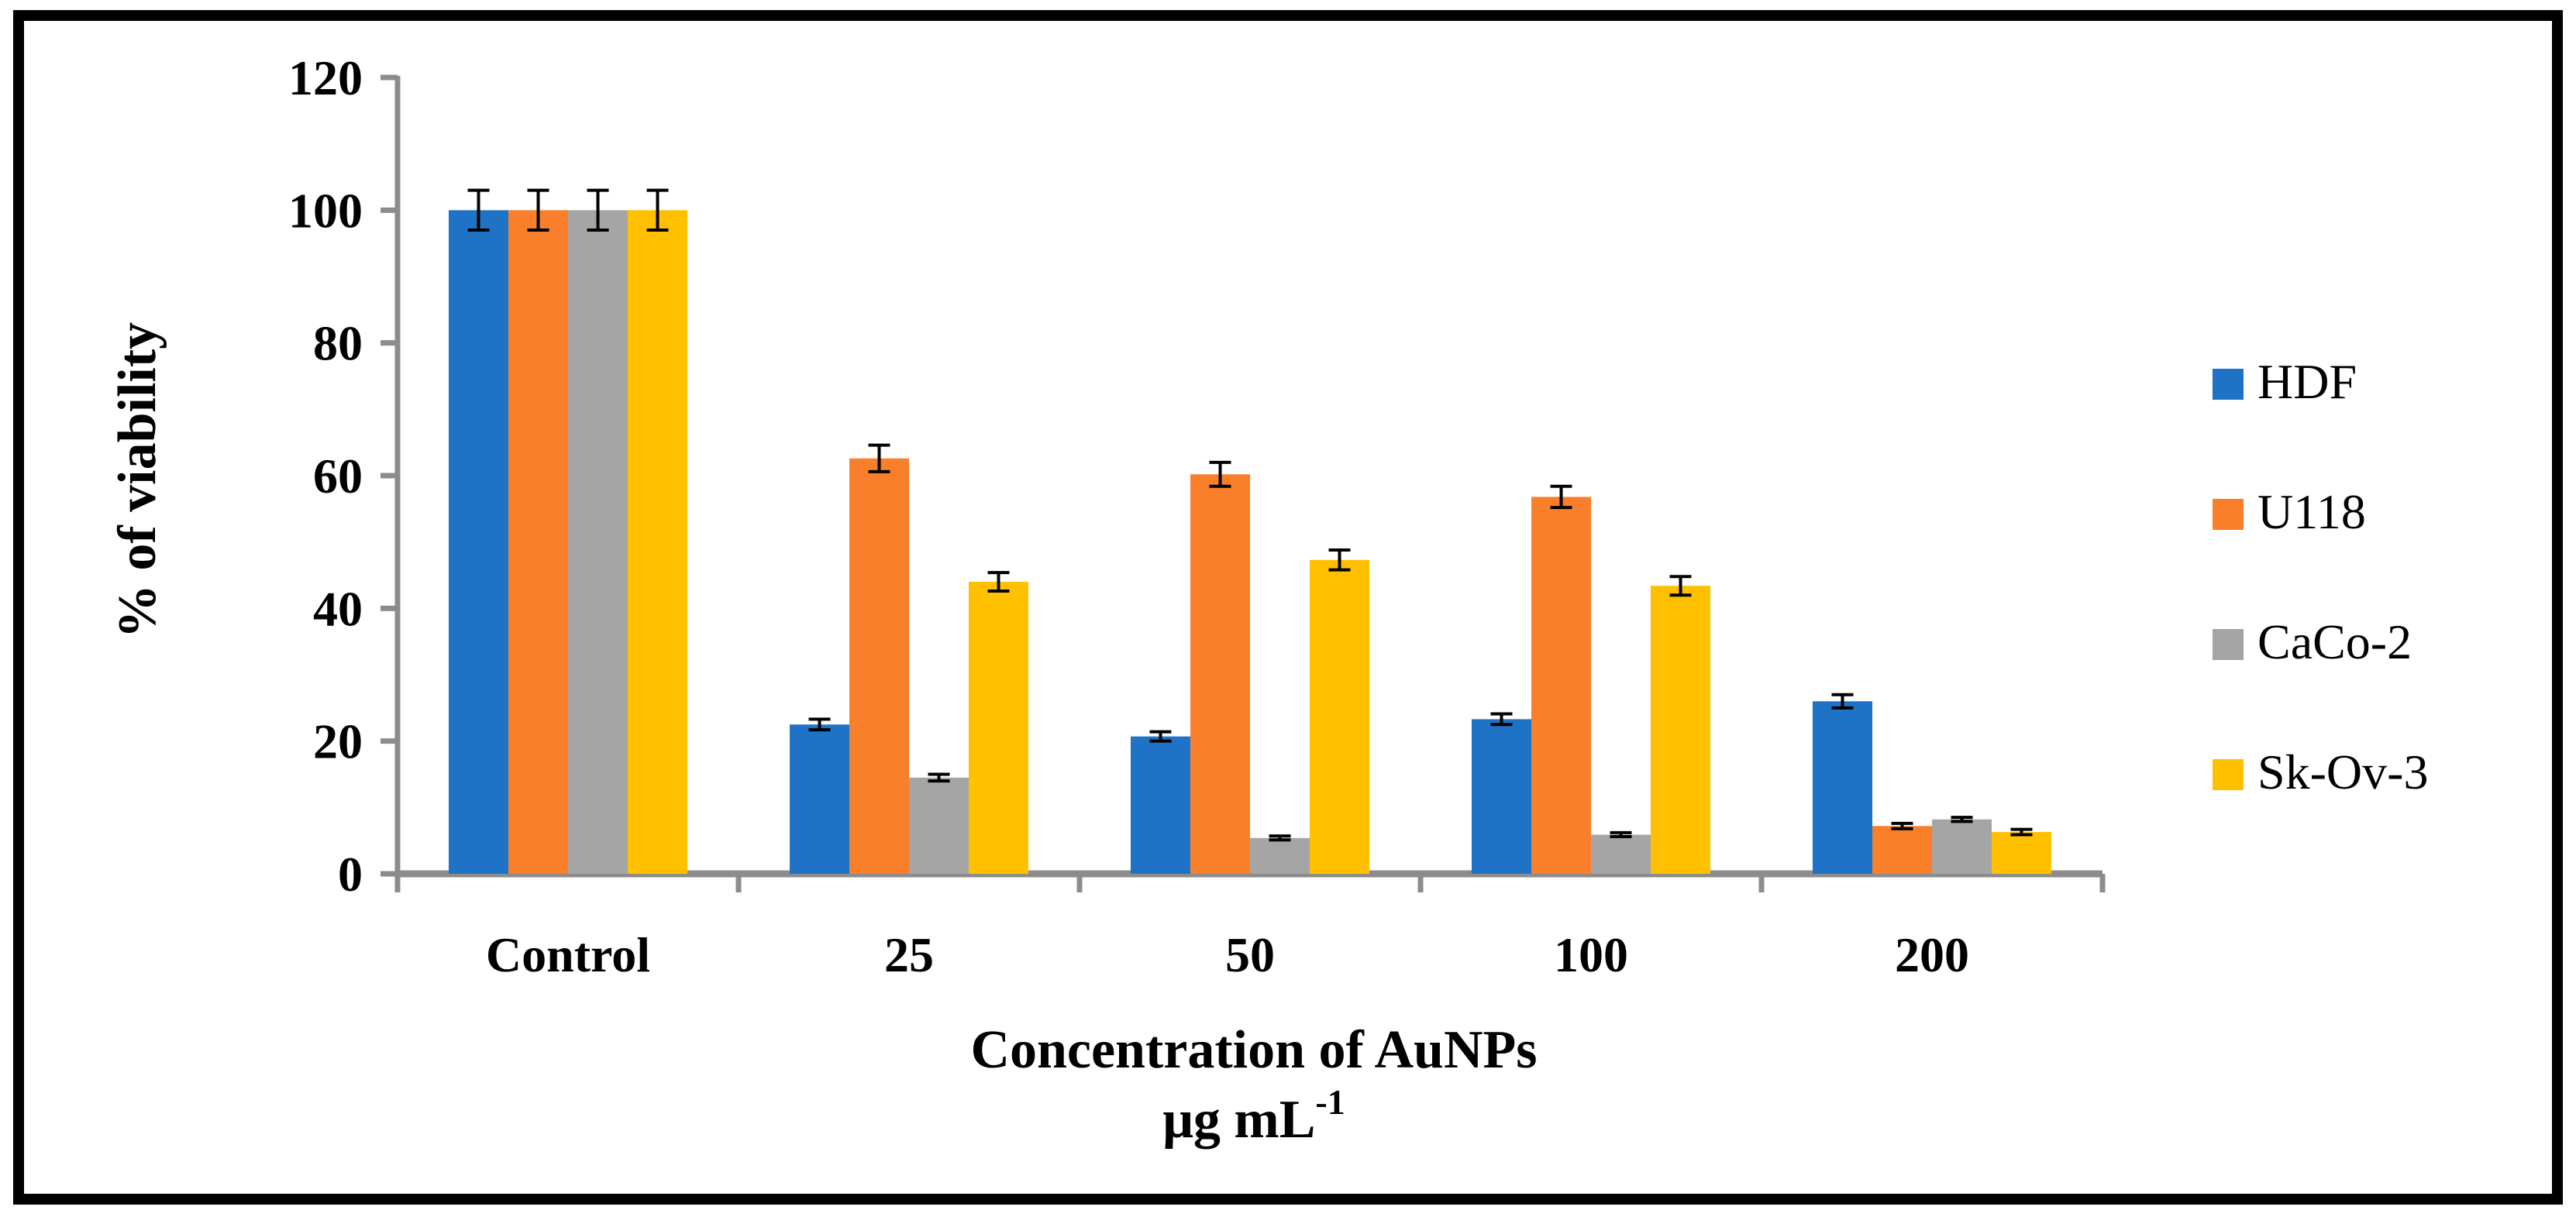 The width and height of the screenshot is (2576, 1217). I want to click on y-tick-labels: 0 20 40 60 80 100 120, so click(325, 476).